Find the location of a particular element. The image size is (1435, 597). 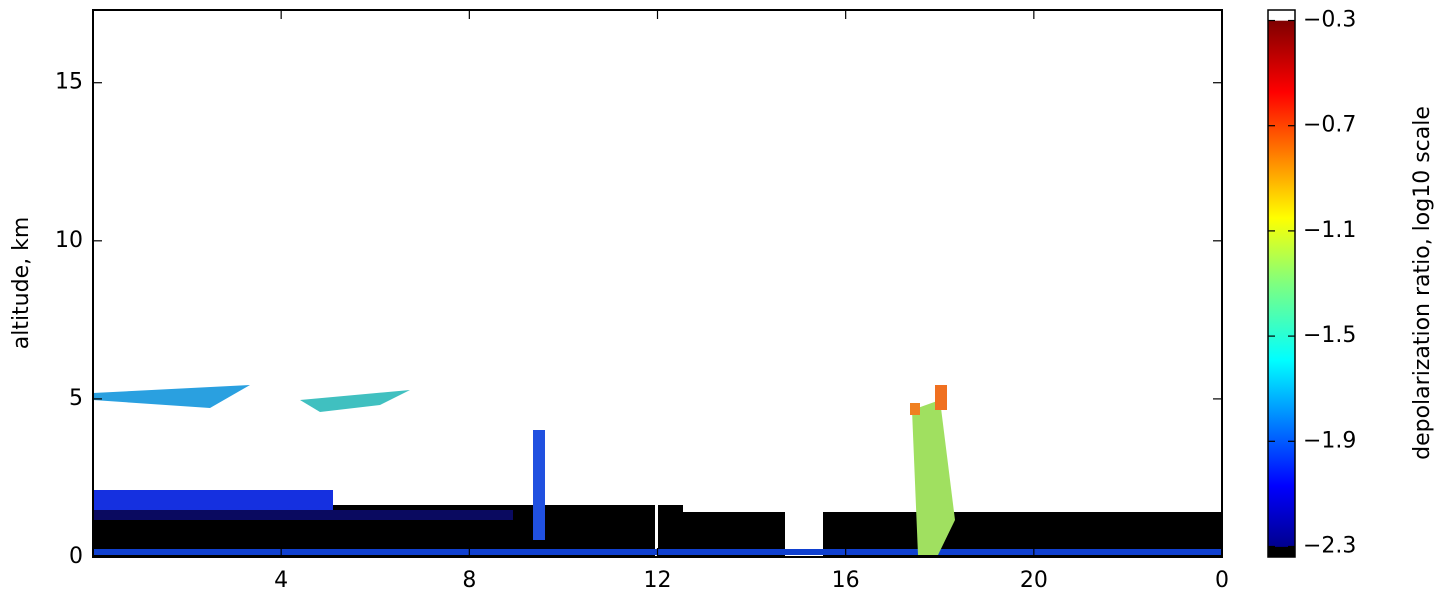

x-tick-label: 8 is located at coordinates (469, 580).